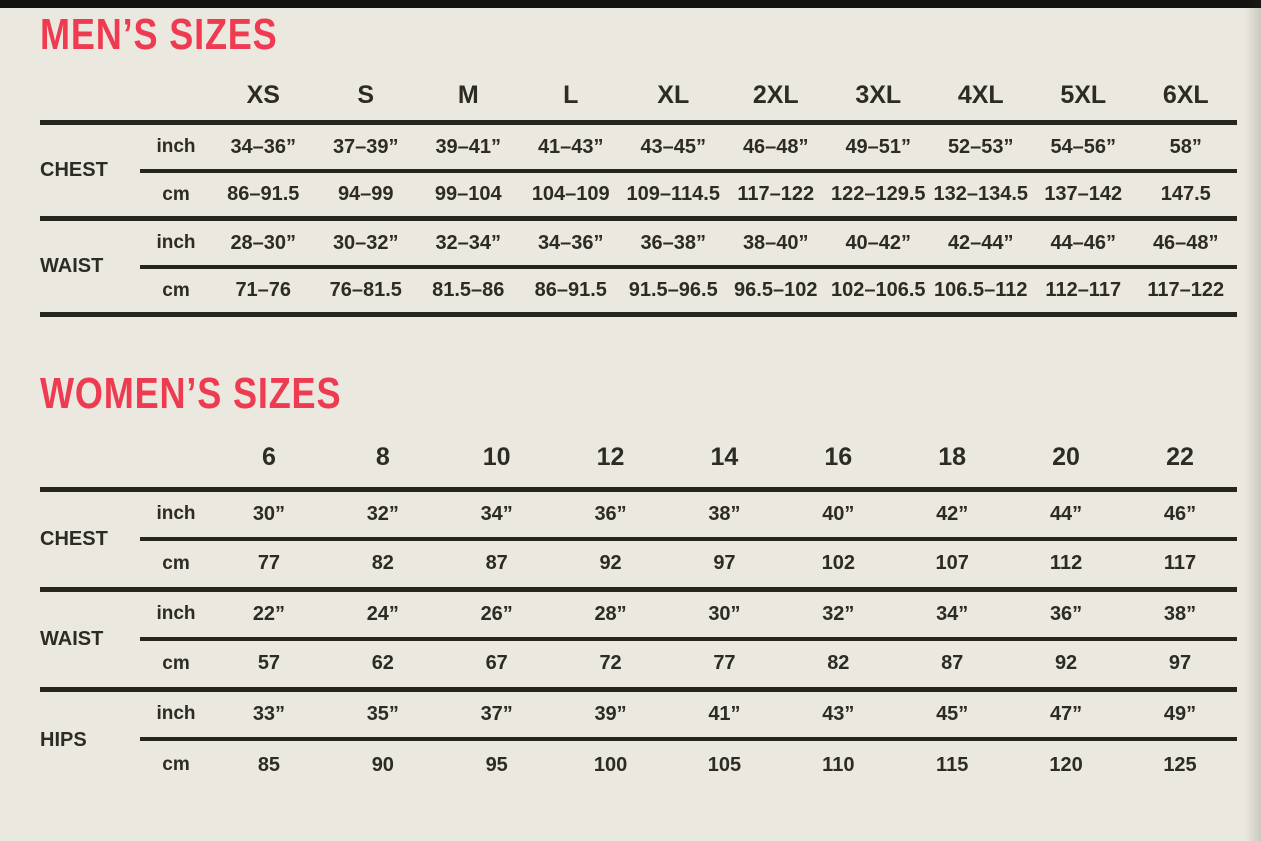  Describe the element at coordinates (980, 97) in the screenshot. I see `size-column-header: 4XL` at that location.